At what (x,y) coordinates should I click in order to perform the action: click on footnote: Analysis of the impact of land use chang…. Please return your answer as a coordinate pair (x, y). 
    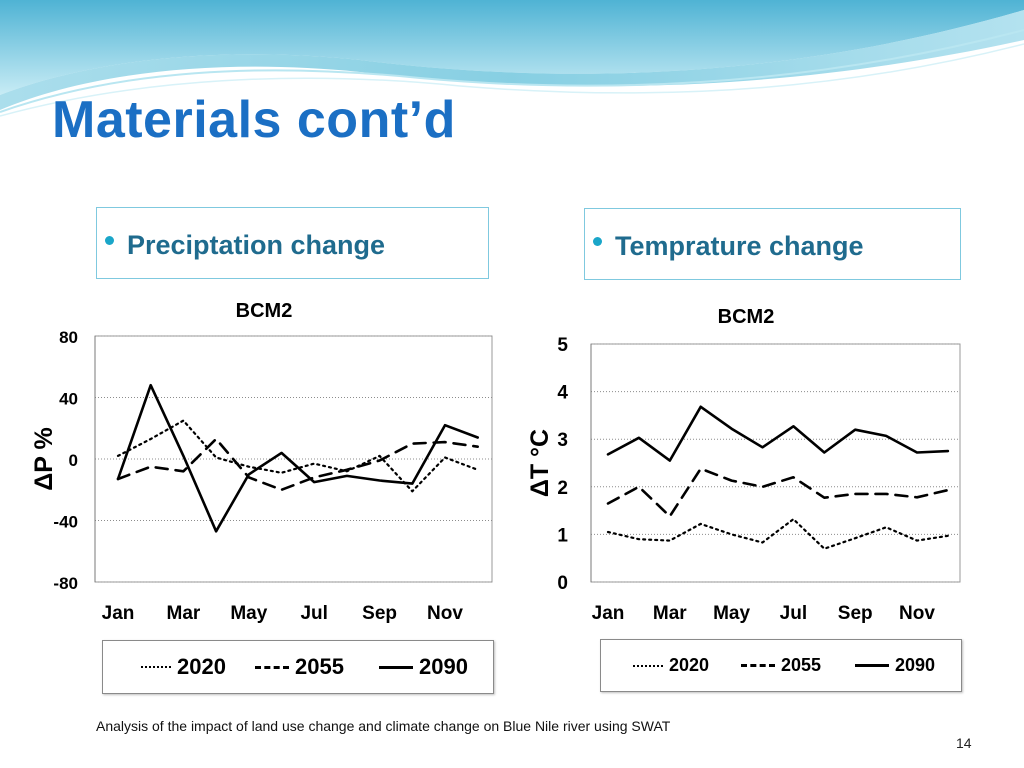
    Looking at the image, I should click on (383, 726).